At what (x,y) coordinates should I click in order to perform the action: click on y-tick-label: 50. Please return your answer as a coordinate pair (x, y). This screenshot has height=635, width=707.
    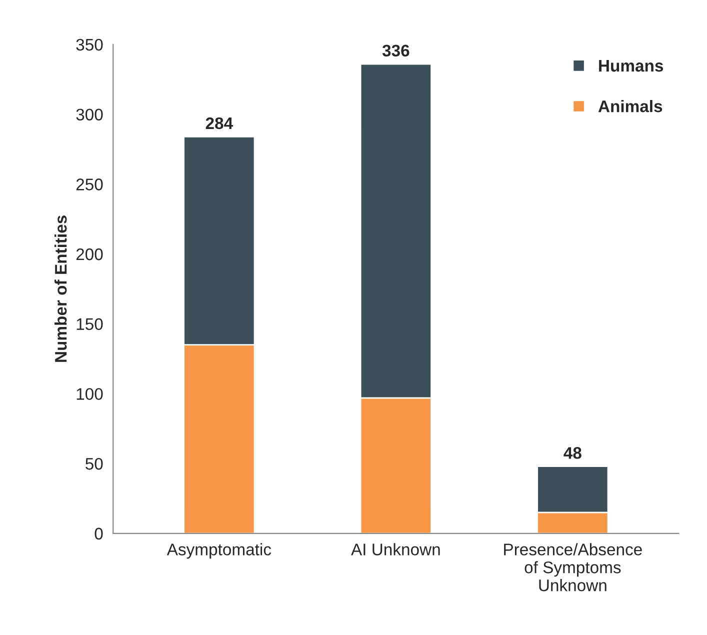
    Looking at the image, I should click on (94, 464).